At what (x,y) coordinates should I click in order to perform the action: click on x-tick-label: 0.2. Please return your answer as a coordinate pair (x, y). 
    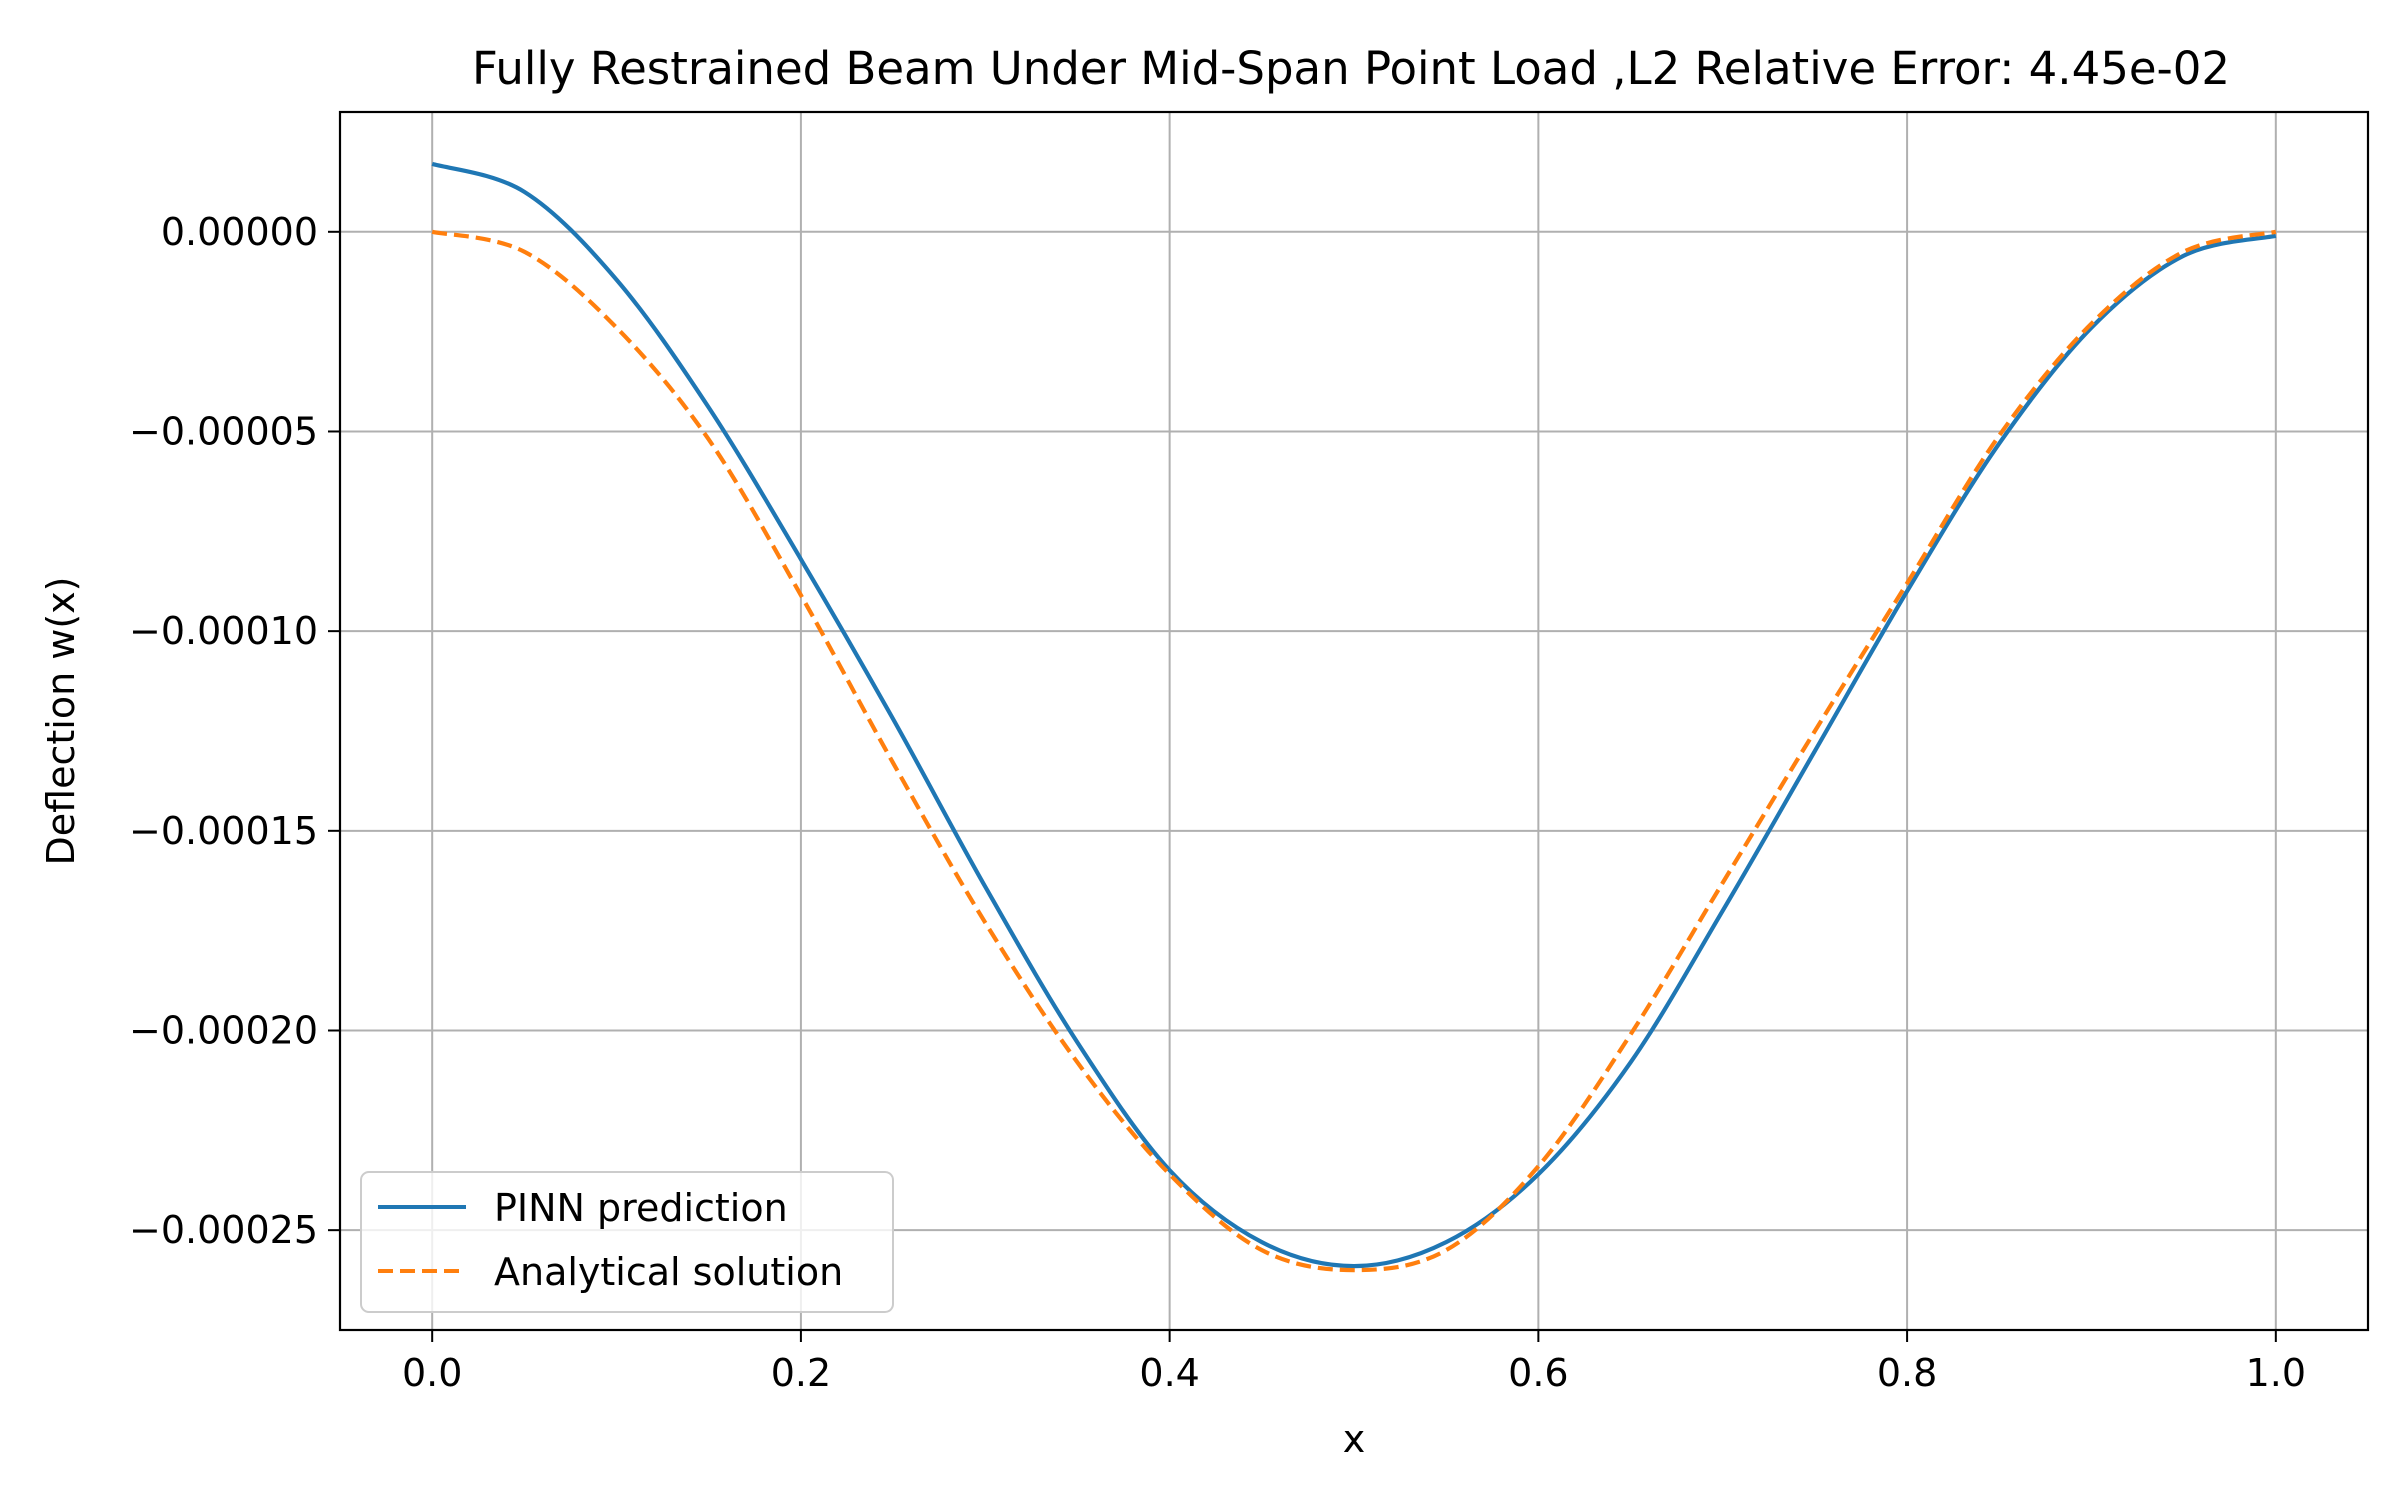
    Looking at the image, I should click on (801, 1373).